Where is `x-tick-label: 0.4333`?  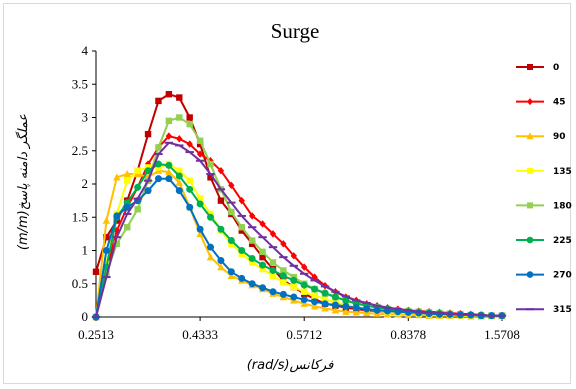 x-tick-label: 0.4333 is located at coordinates (200, 334).